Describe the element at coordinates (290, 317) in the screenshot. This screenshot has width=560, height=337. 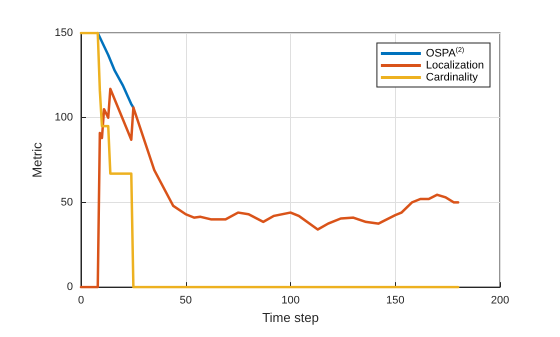
I see `x-axis-title: Time step` at that location.